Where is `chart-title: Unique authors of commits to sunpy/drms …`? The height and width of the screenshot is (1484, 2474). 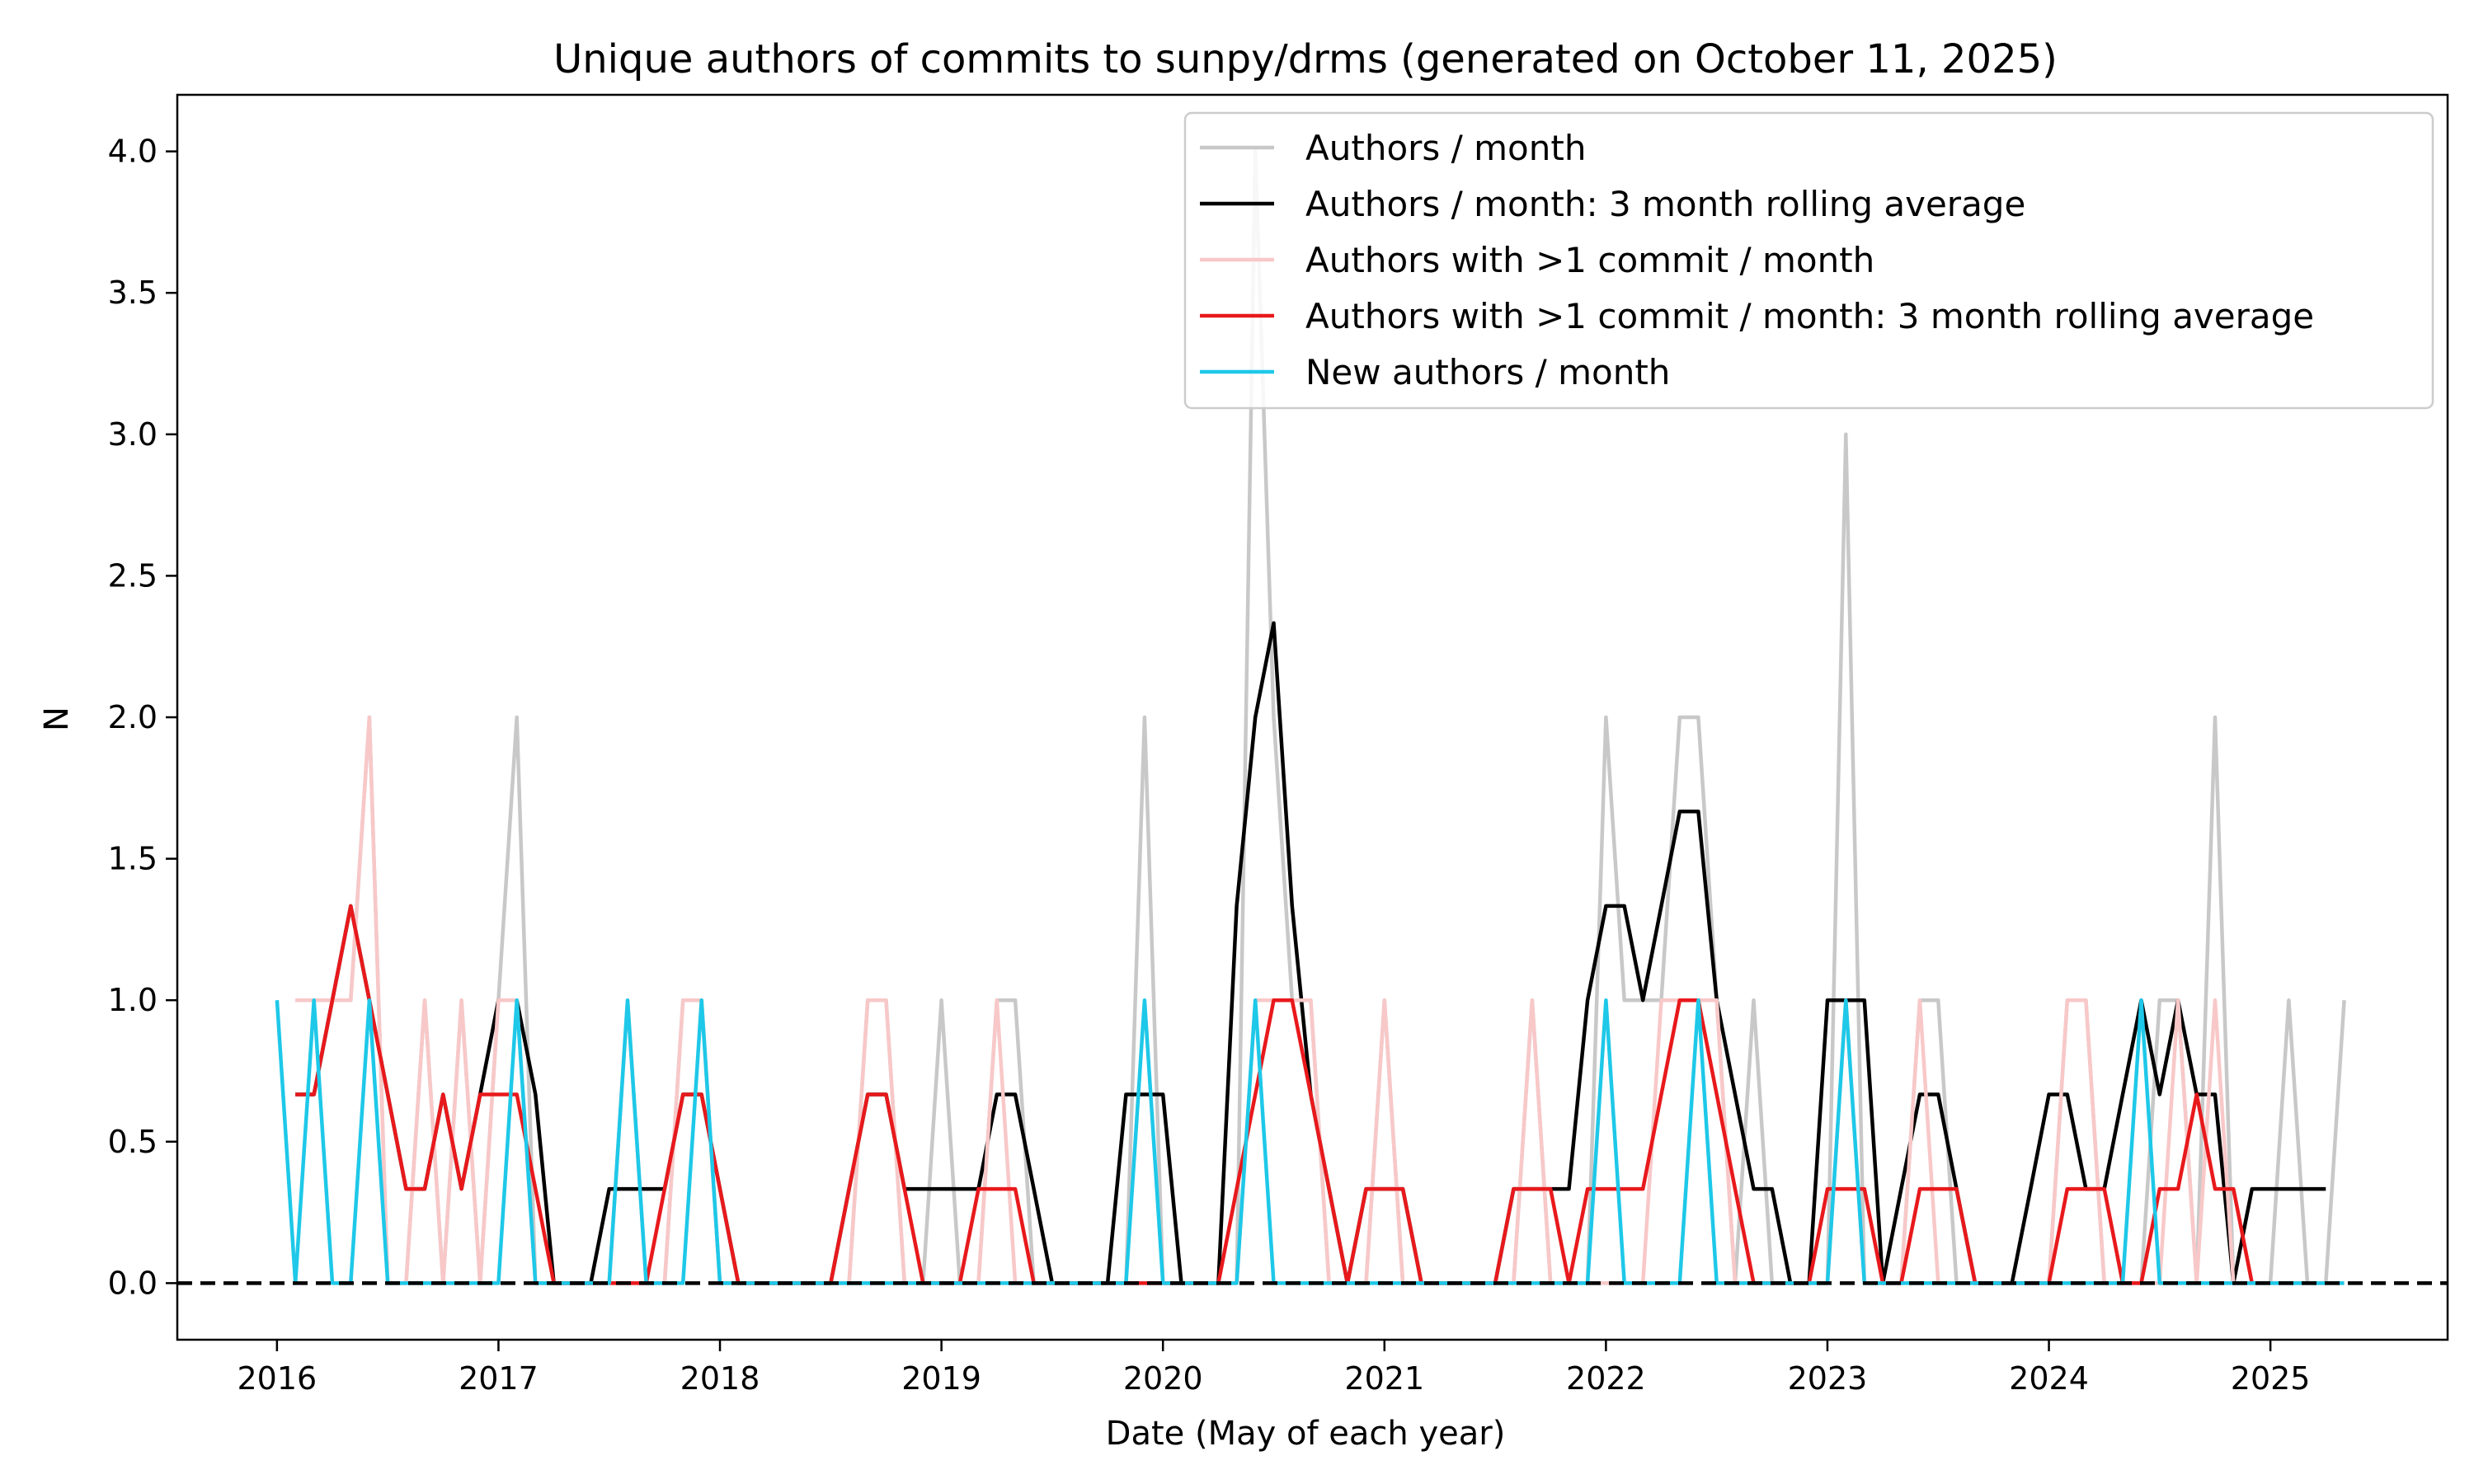
chart-title: Unique authors of commits to sunpy/drms … is located at coordinates (1305, 59).